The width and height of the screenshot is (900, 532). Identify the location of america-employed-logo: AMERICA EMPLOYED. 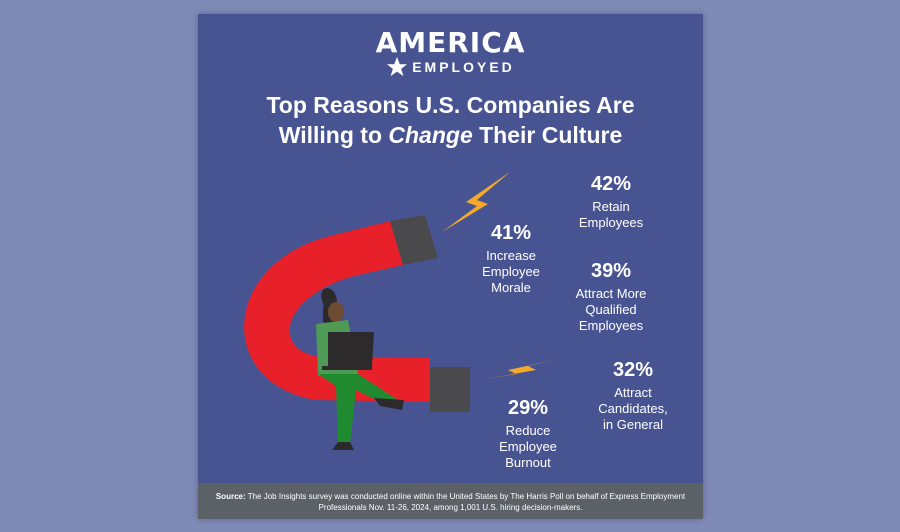
(450, 53).